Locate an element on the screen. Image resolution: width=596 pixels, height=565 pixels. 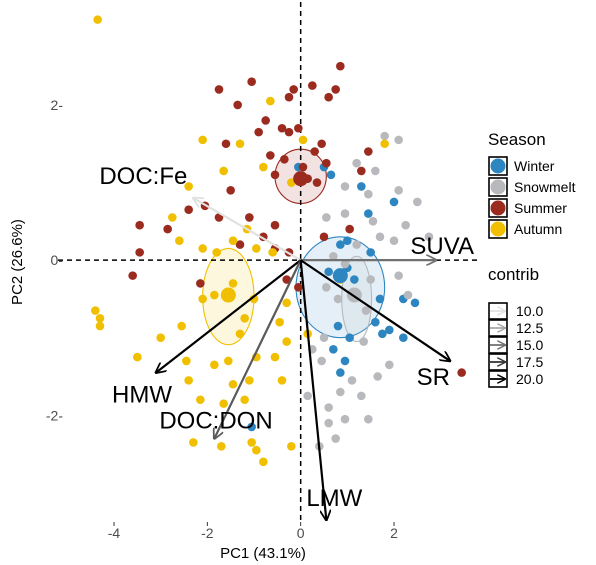
arrow-sr is located at coordinates (375, 310).